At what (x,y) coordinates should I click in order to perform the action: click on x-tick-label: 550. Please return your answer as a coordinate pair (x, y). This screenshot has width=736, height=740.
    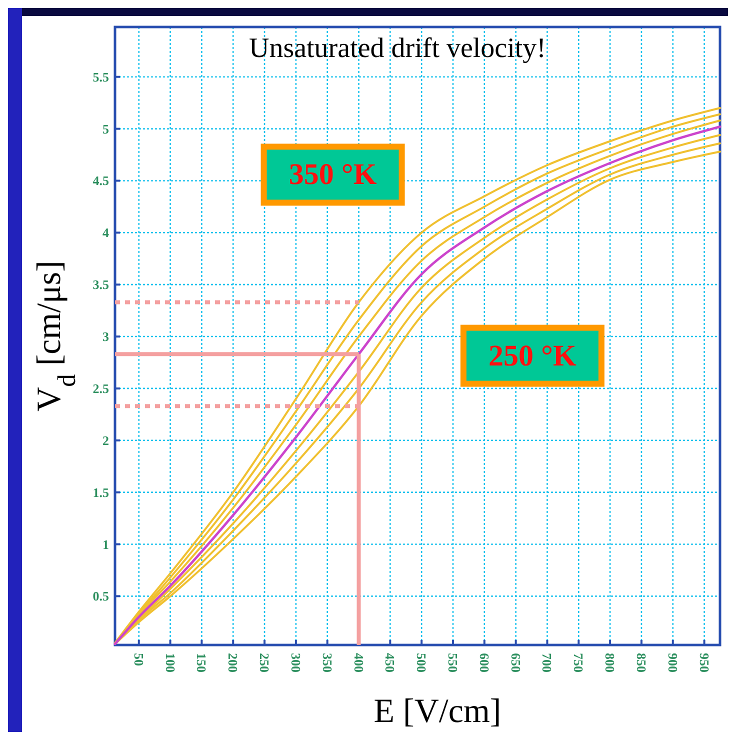
    Looking at the image, I should click on (452, 662).